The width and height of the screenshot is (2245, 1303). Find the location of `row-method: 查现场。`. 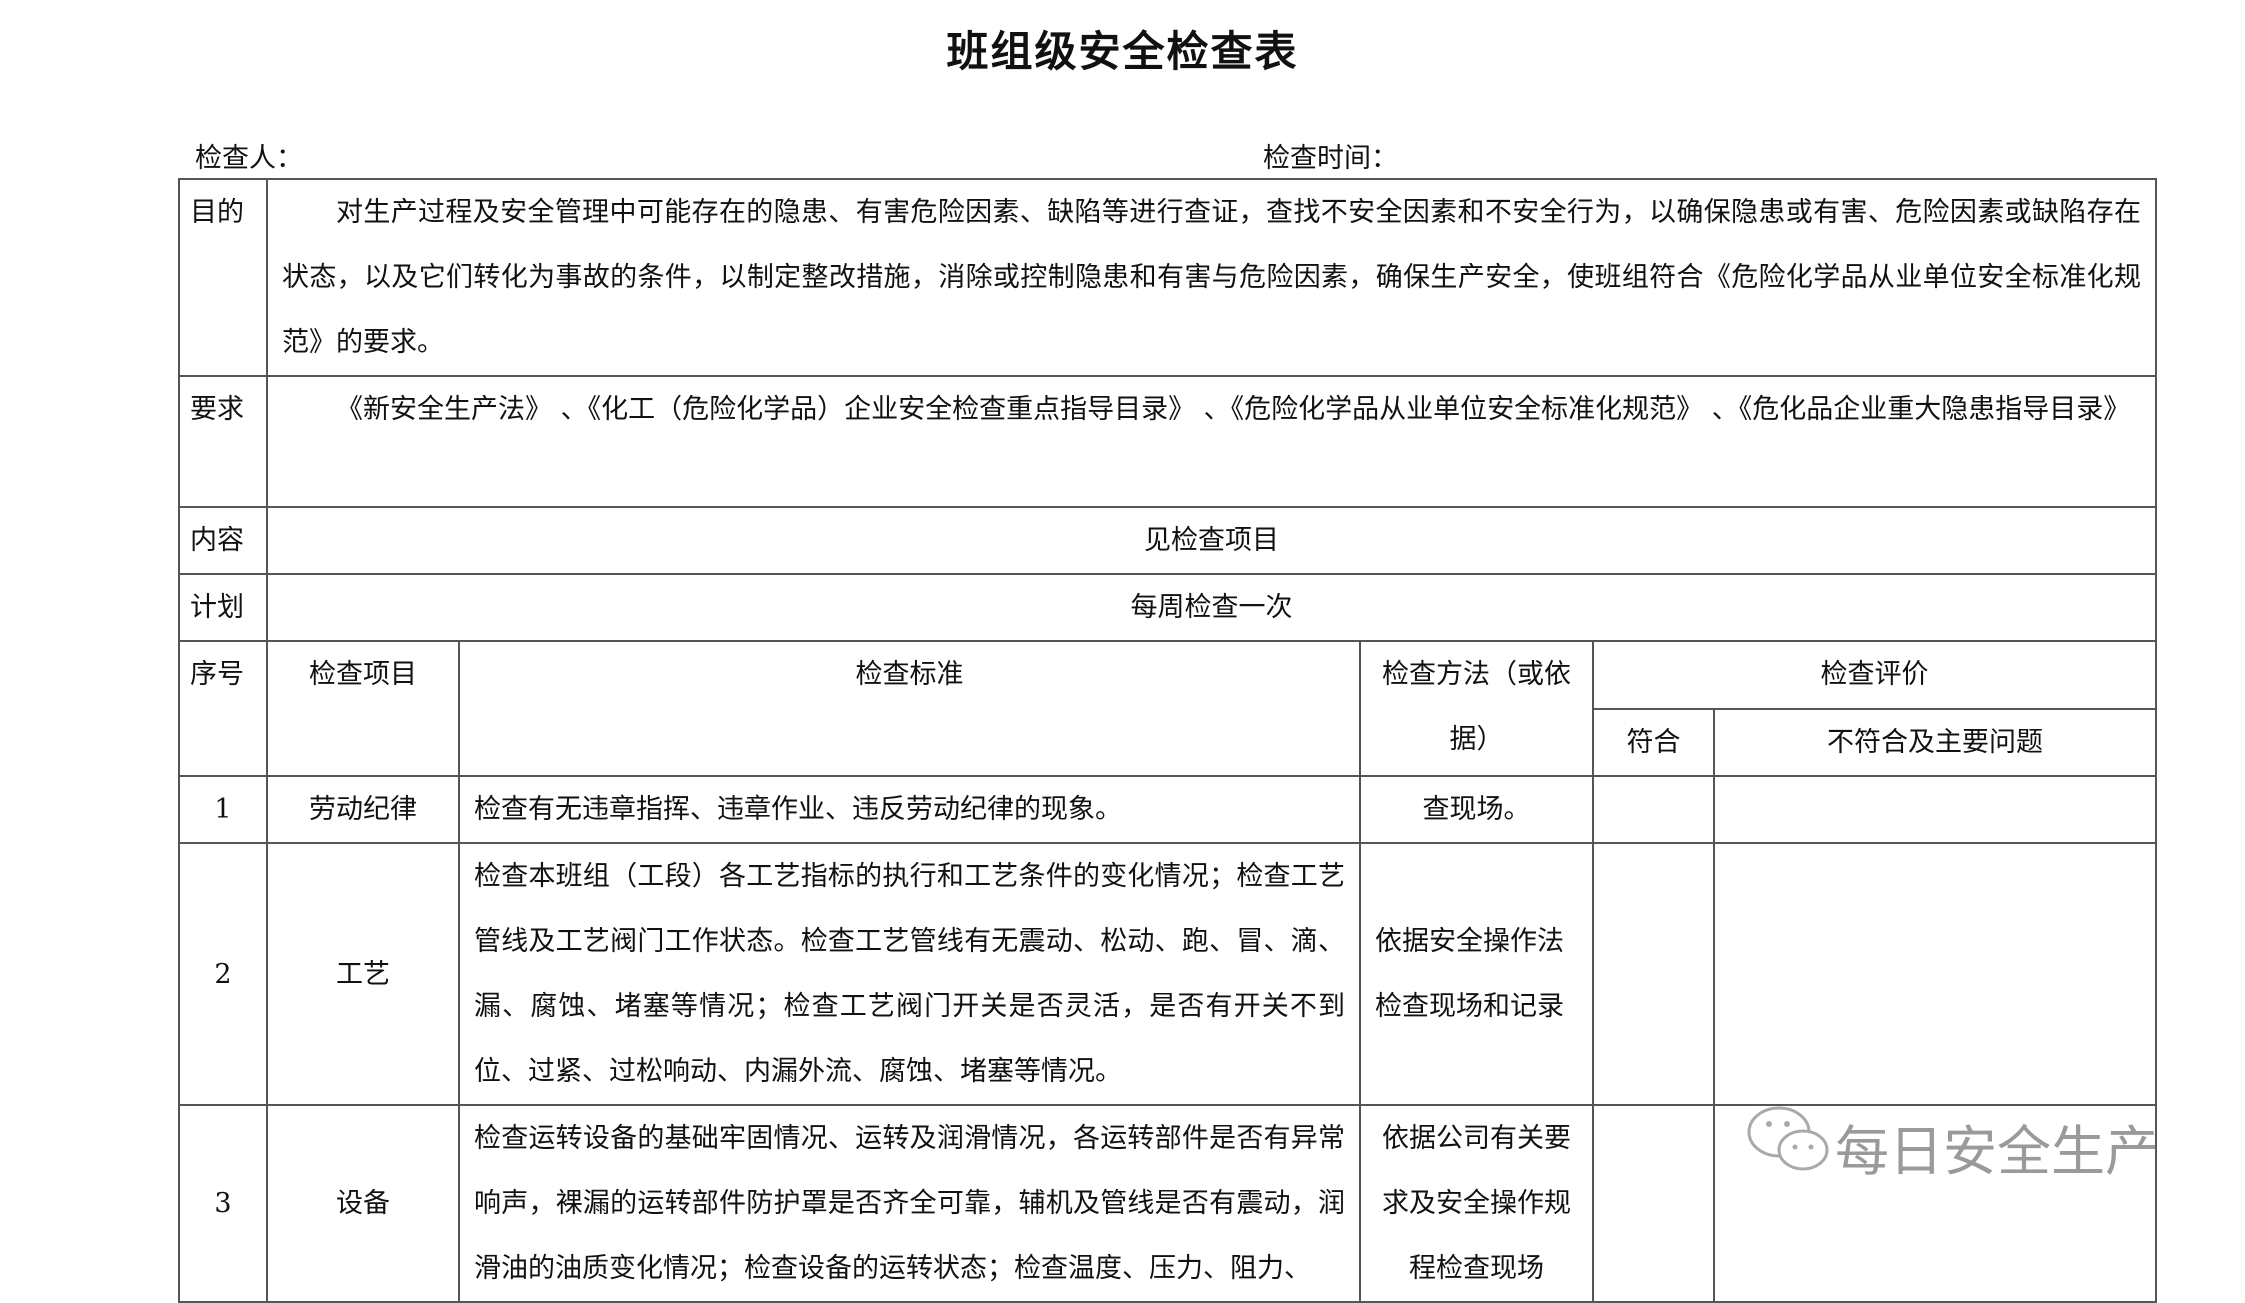

row-method: 查现场。 is located at coordinates (1476, 809).